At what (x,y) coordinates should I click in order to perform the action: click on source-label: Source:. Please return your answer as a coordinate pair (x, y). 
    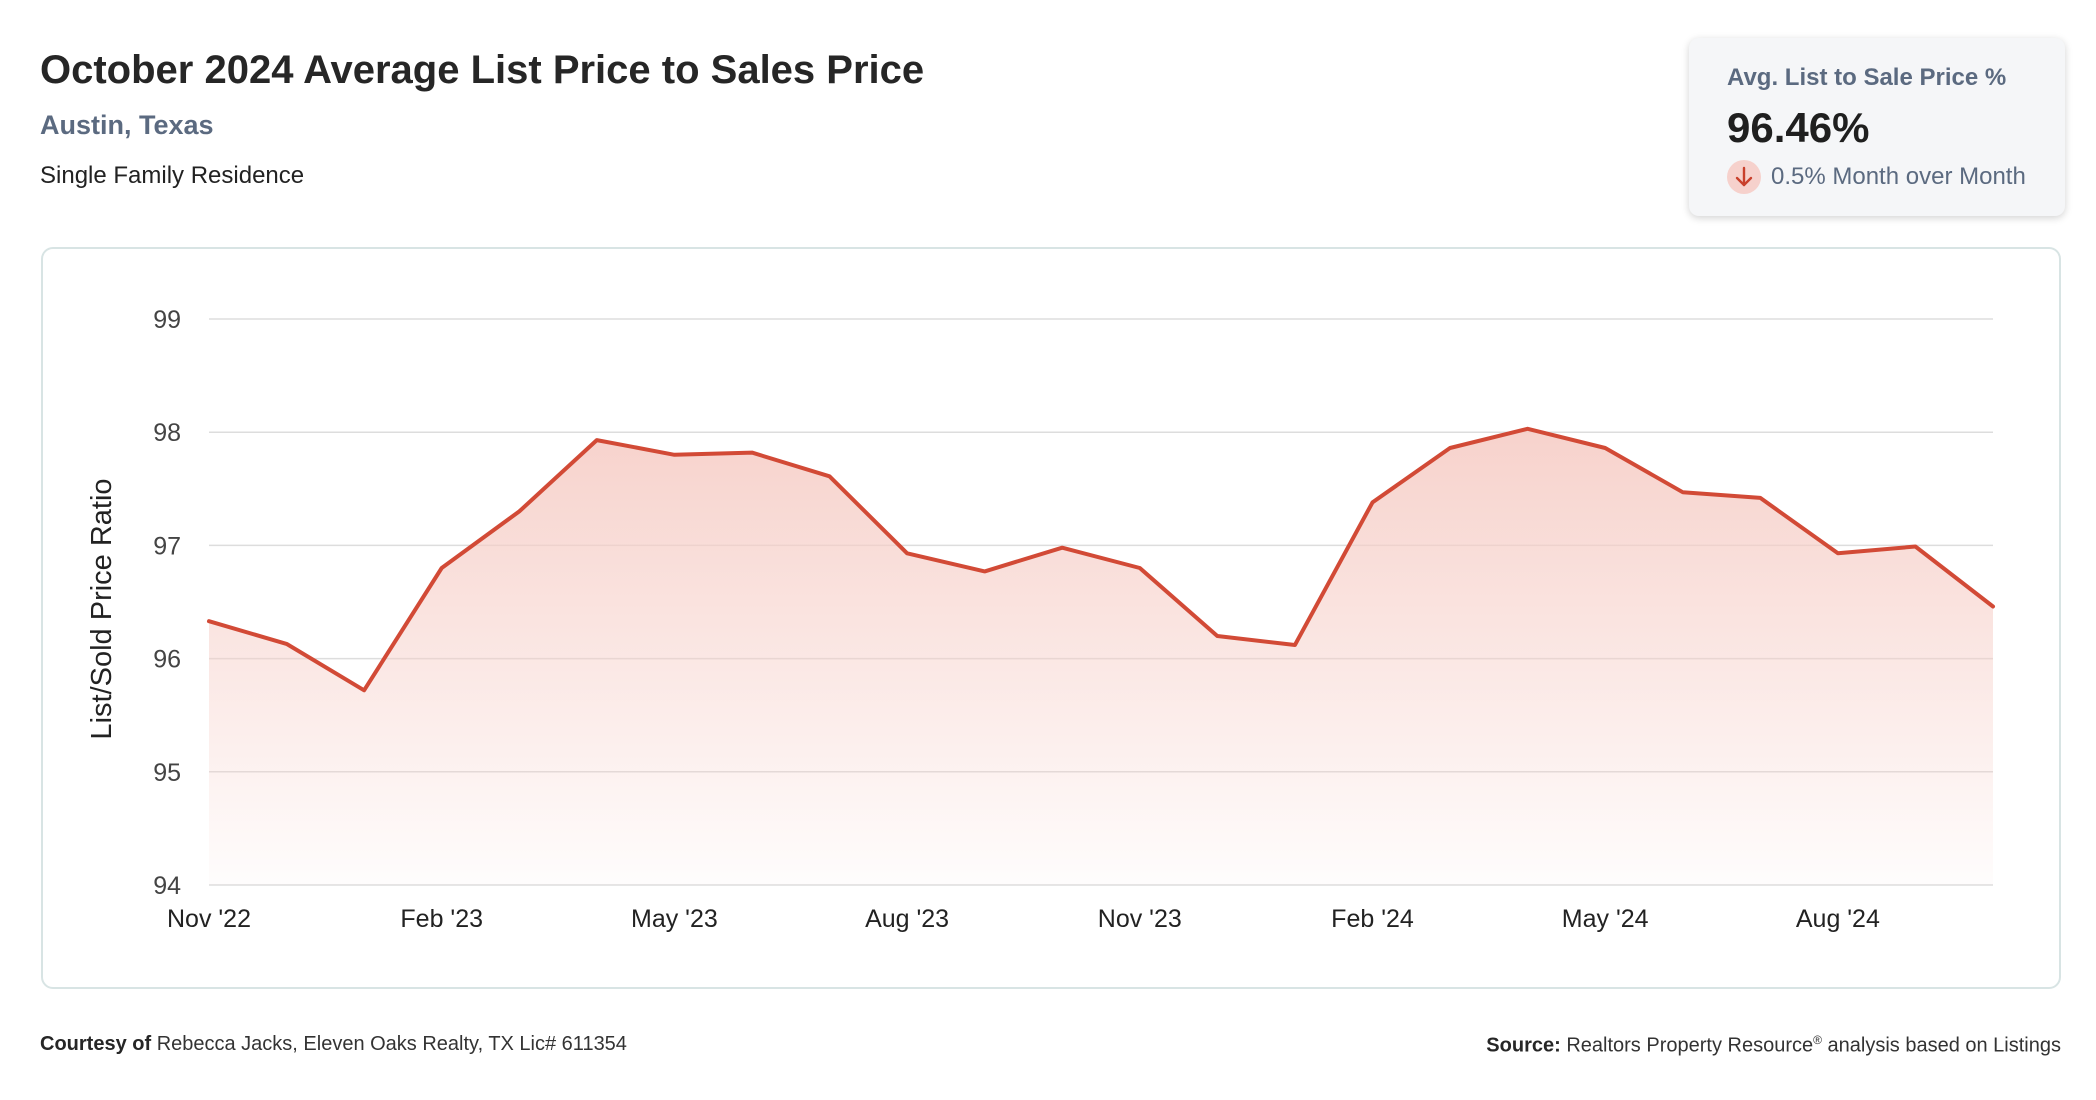
    Looking at the image, I should click on (1523, 1045).